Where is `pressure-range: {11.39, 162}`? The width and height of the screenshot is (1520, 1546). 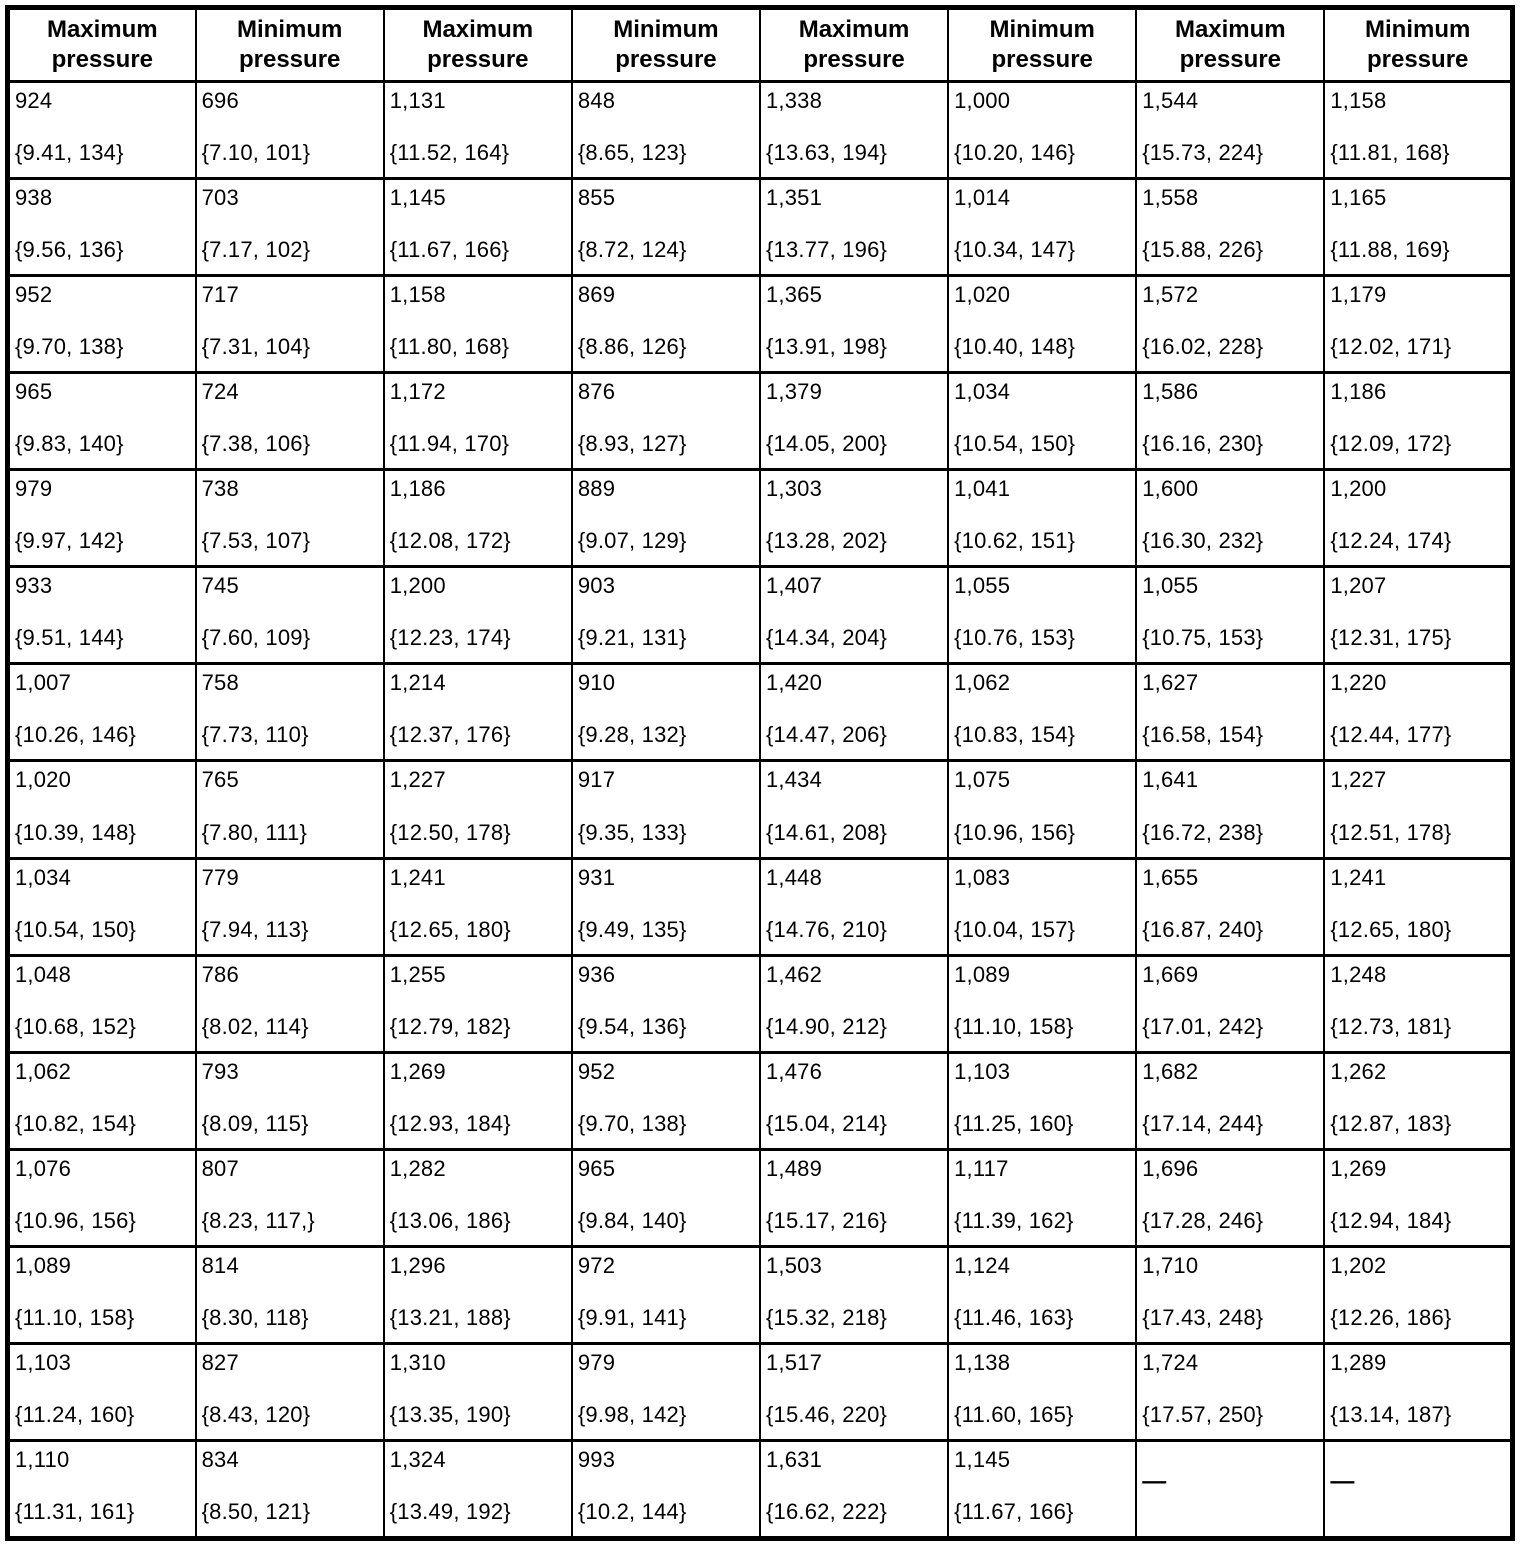
pressure-range: {11.39, 162} is located at coordinates (1014, 1220).